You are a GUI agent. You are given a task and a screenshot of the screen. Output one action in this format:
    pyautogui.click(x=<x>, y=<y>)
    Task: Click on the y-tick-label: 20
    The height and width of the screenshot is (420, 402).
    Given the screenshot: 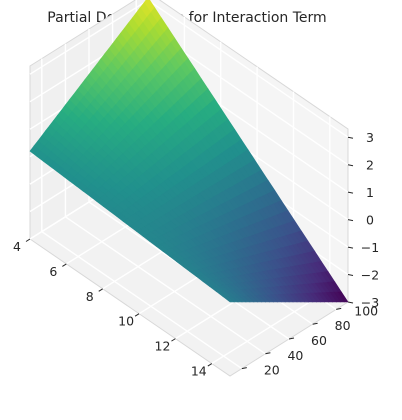 What is the action you would take?
    pyautogui.click(x=272, y=370)
    